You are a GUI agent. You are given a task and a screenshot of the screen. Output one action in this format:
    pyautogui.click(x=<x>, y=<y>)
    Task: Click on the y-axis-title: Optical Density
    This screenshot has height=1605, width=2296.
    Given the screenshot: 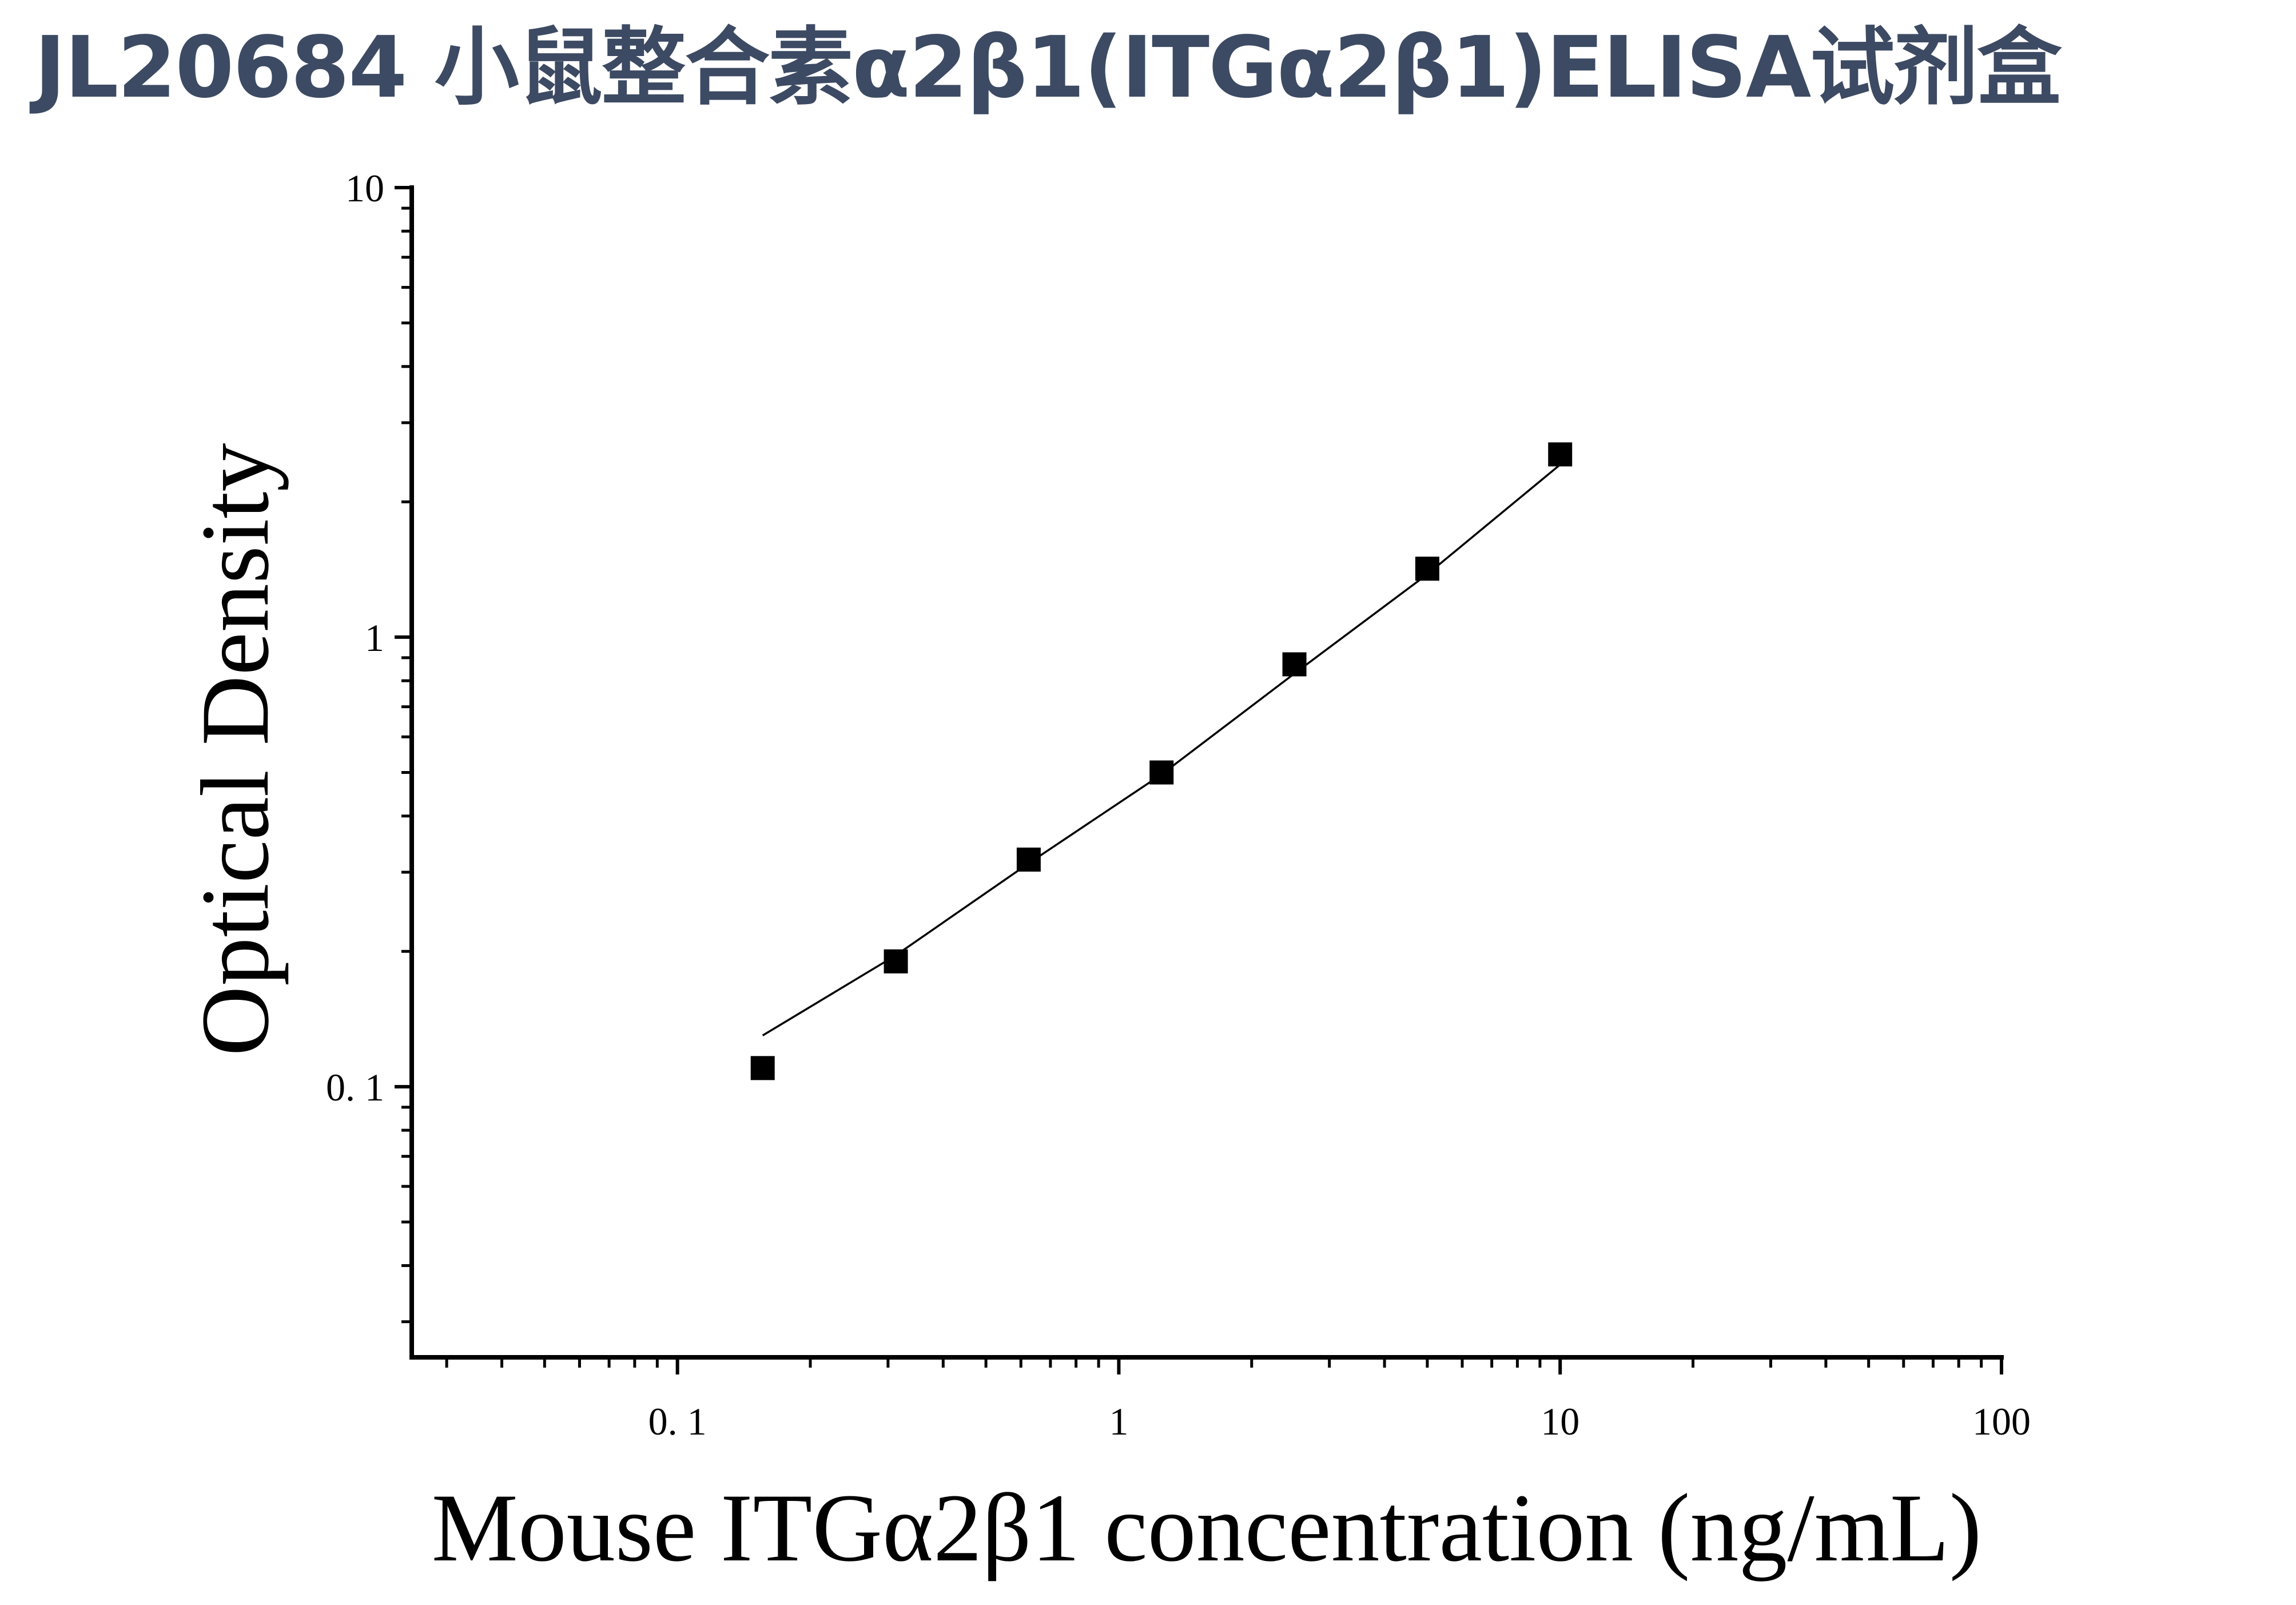 What is the action you would take?
    pyautogui.click(x=235, y=749)
    